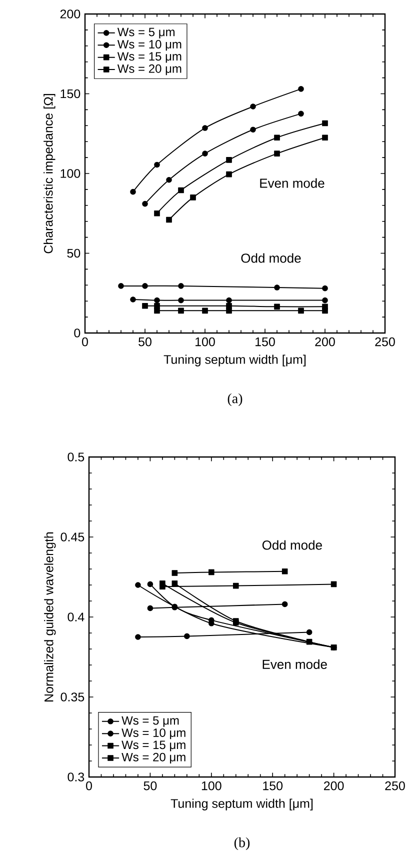 This screenshot has width=407, height=867. Describe the element at coordinates (76, 777) in the screenshot. I see `y-tick-label: 0.3` at that location.